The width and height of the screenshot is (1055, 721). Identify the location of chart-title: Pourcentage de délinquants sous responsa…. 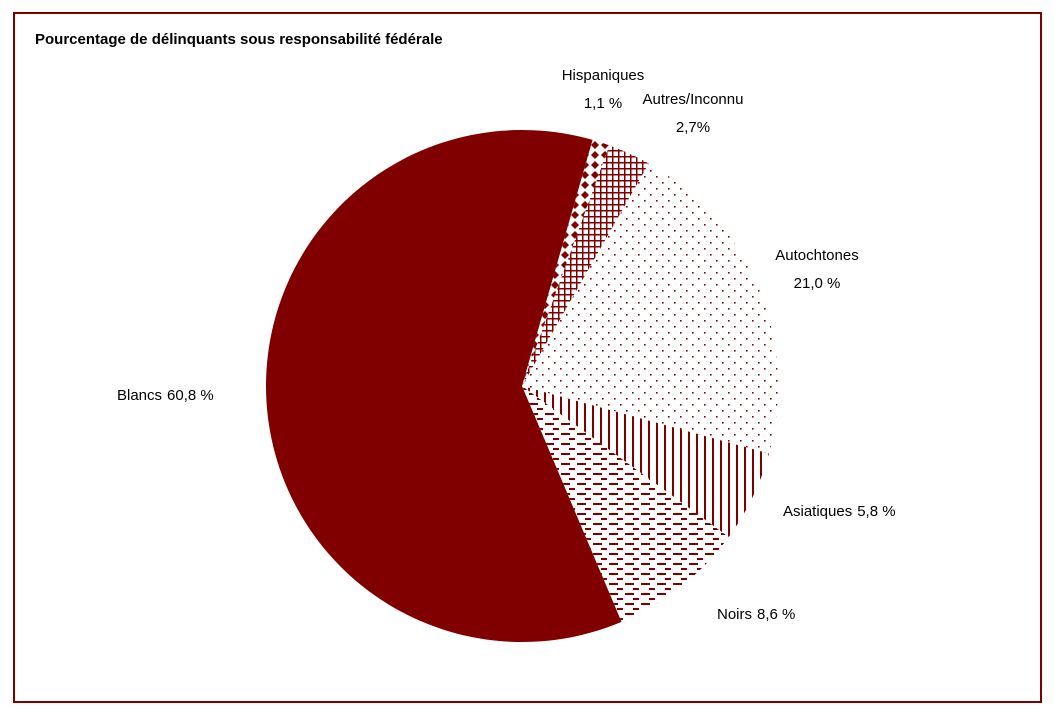
(239, 39).